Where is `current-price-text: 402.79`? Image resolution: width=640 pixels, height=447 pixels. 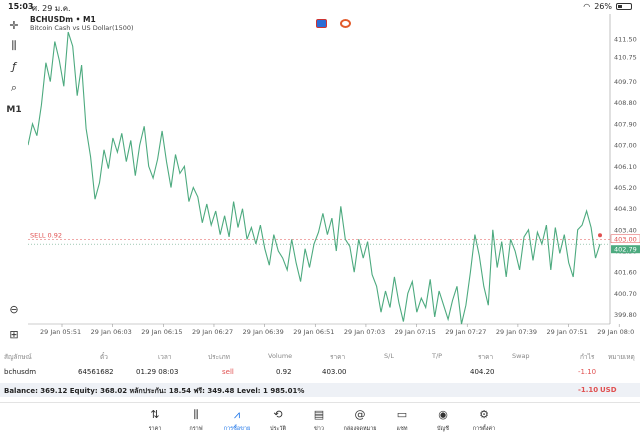 current-price-text: 402.79 is located at coordinates (625, 250).